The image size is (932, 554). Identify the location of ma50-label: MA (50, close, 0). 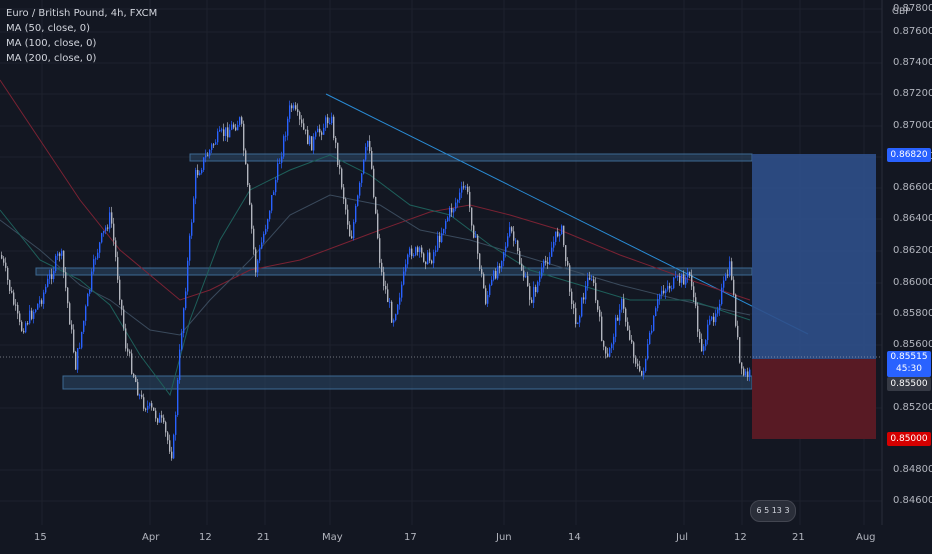
(48, 28).